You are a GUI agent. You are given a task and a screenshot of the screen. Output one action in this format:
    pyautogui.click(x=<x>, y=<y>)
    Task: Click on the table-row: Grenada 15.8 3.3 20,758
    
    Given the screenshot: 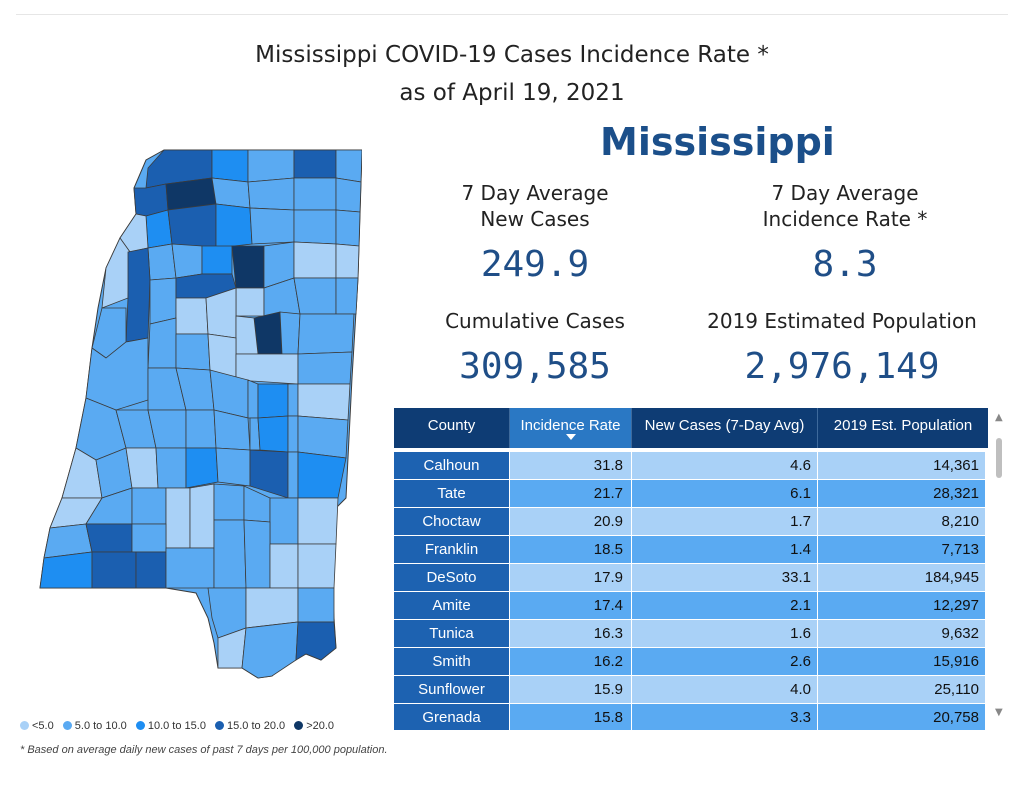 What is the action you would take?
    pyautogui.click(x=691, y=717)
    